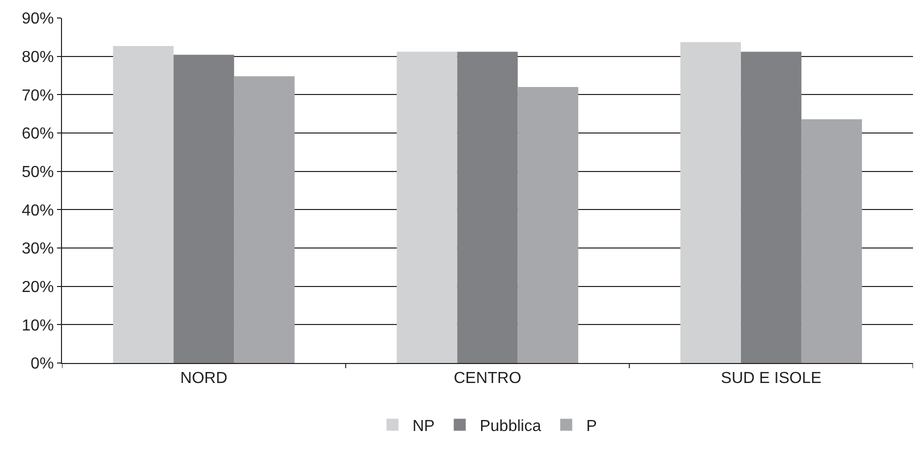 This screenshot has height=452, width=923. I want to click on y-tick-label: 80%, so click(38, 57).